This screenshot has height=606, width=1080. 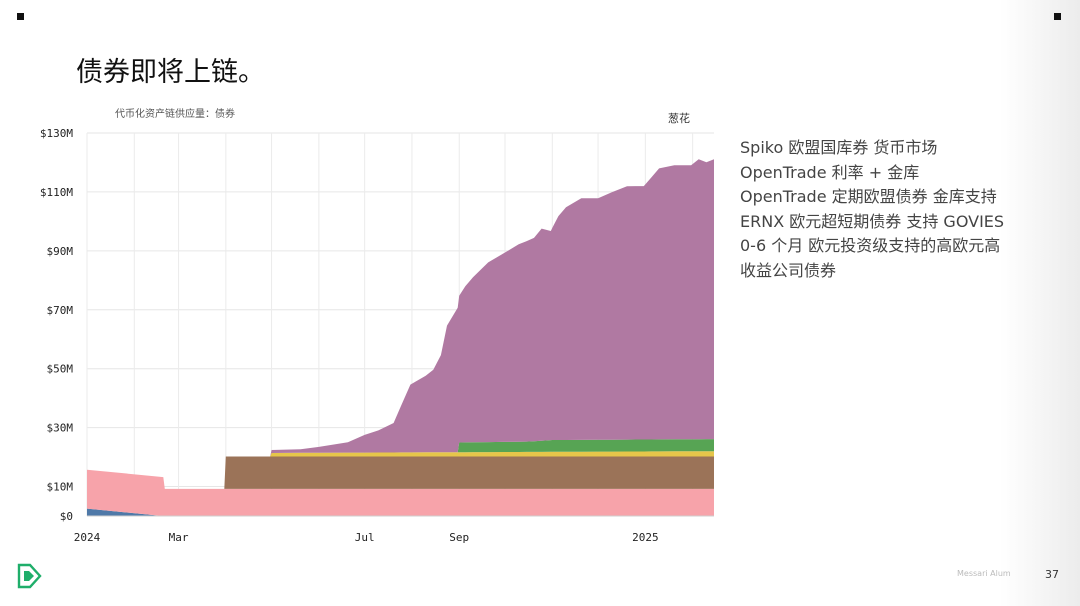 I want to click on series-area-green, so click(x=400, y=464).